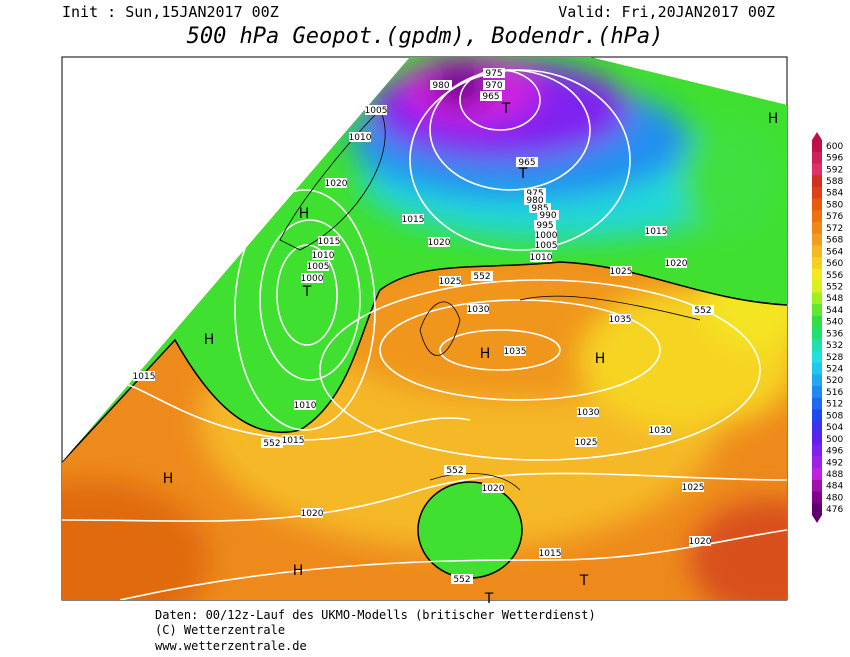 This screenshot has height=657, width=850. Describe the element at coordinates (834, 159) in the screenshot. I see `colorbar-label: 596` at that location.